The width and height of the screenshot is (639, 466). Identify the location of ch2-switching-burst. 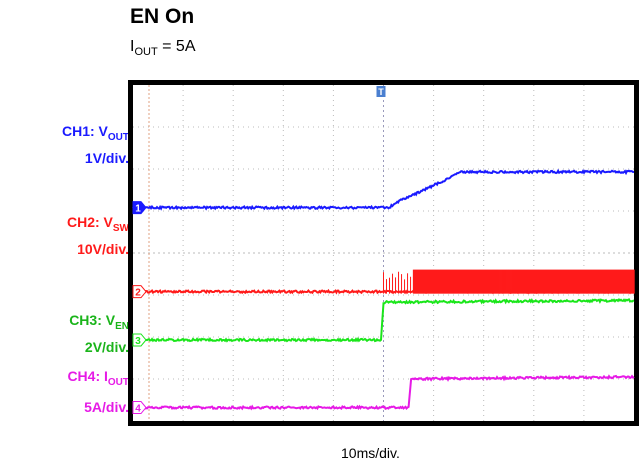
(509, 282).